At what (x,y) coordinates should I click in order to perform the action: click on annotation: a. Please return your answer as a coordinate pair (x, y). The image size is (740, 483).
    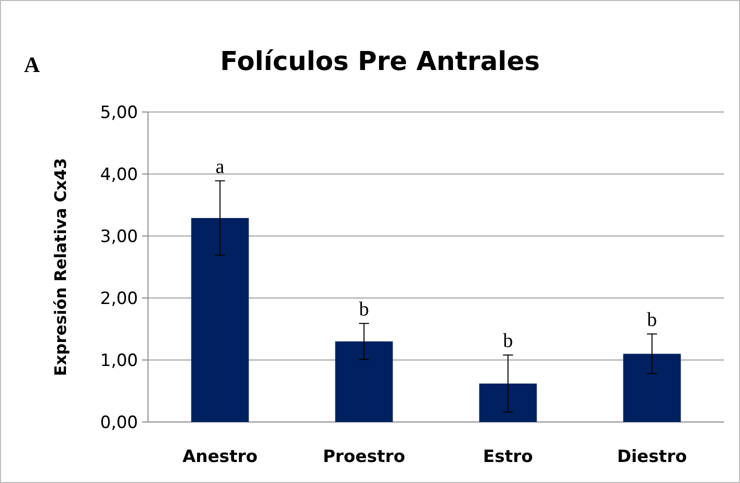
    Looking at the image, I should click on (220, 167).